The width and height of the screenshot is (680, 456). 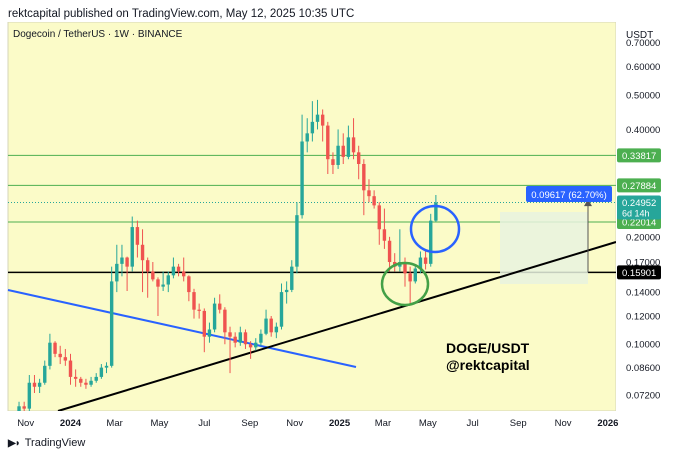 What do you see at coordinates (544, 248) in the screenshot?
I see `projection-zone` at bounding box center [544, 248].